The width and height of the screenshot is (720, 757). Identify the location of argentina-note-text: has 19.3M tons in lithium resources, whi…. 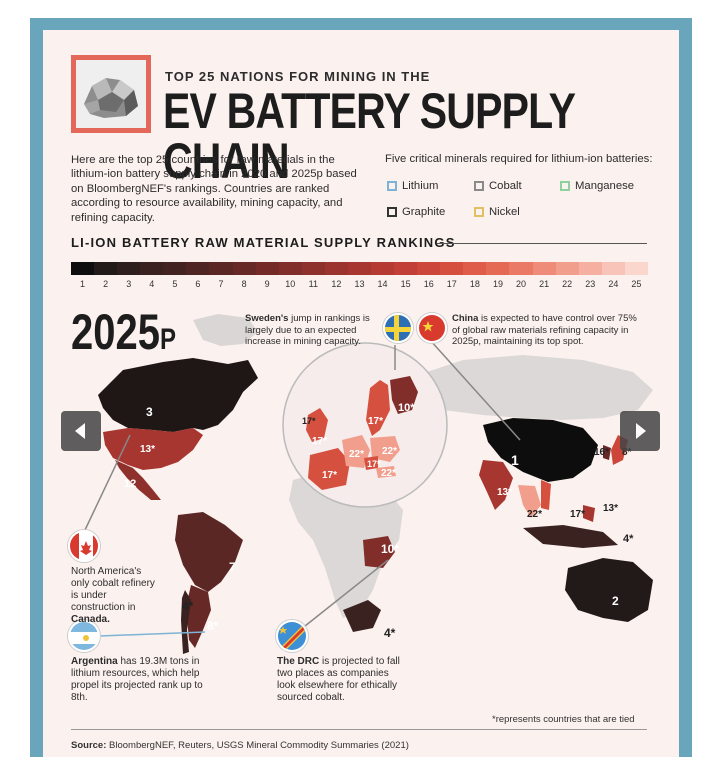
(137, 679).